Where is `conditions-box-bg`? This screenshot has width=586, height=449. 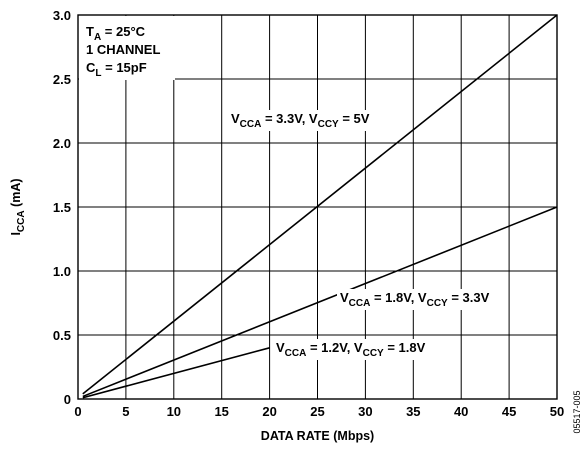
conditions-box-bg is located at coordinates (127, 48).